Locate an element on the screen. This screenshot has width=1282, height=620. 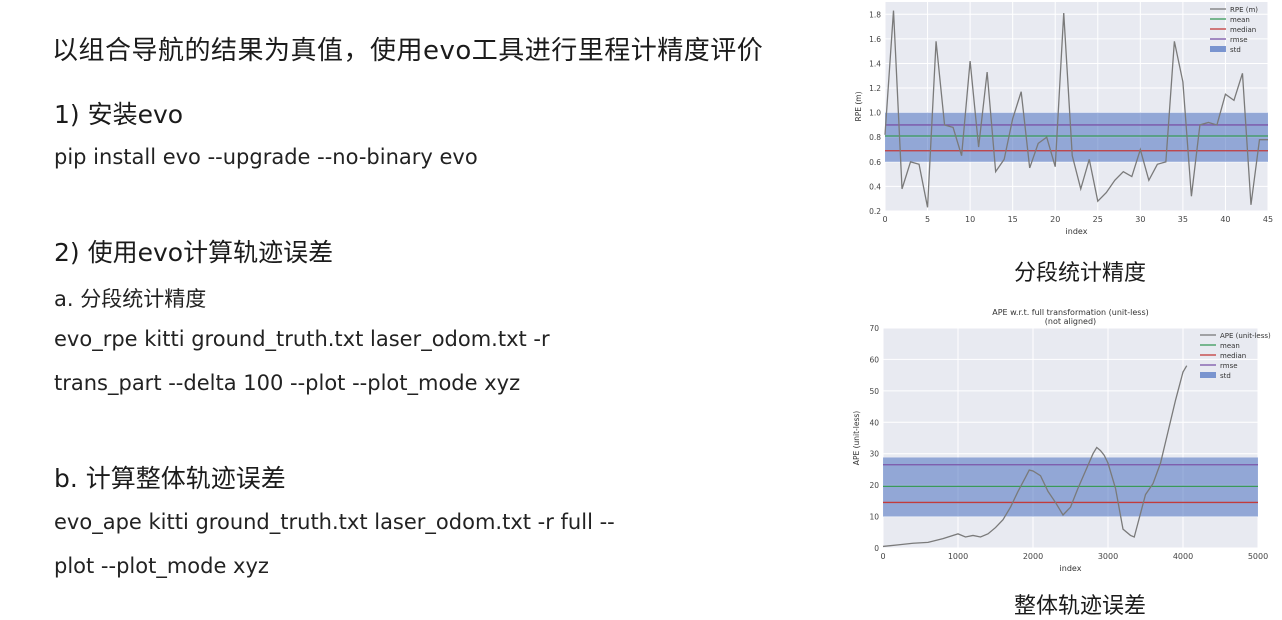
x-tick-label: 1000 is located at coordinates (958, 556).